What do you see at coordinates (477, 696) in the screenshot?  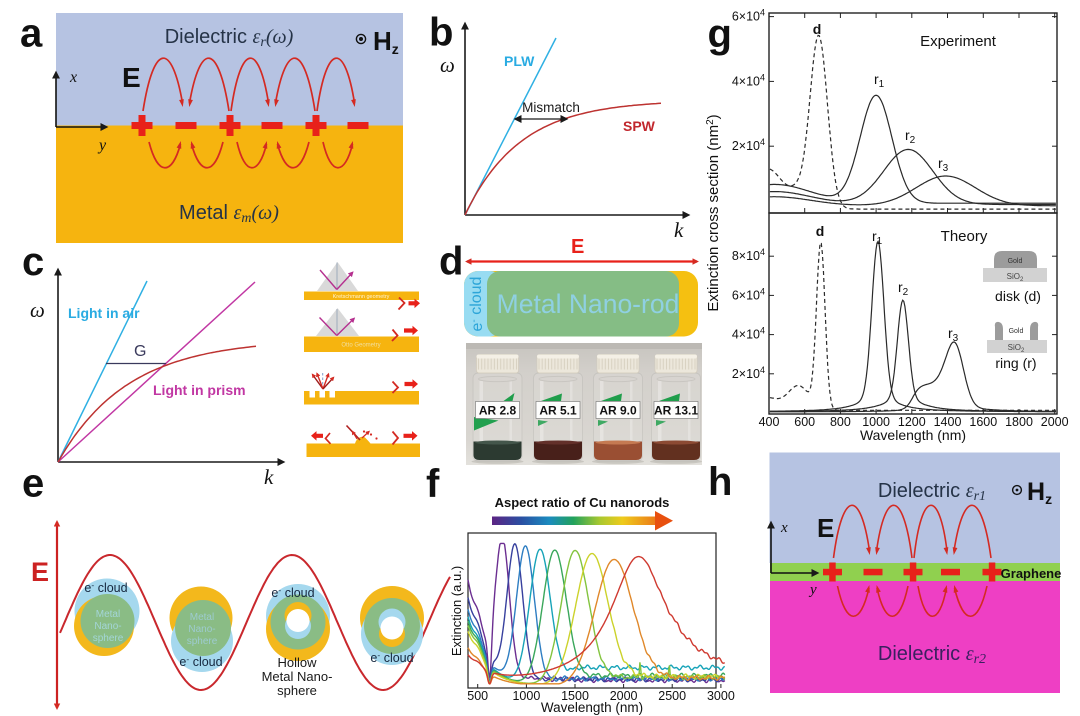 I see `svg-text: 500` at bounding box center [477, 696].